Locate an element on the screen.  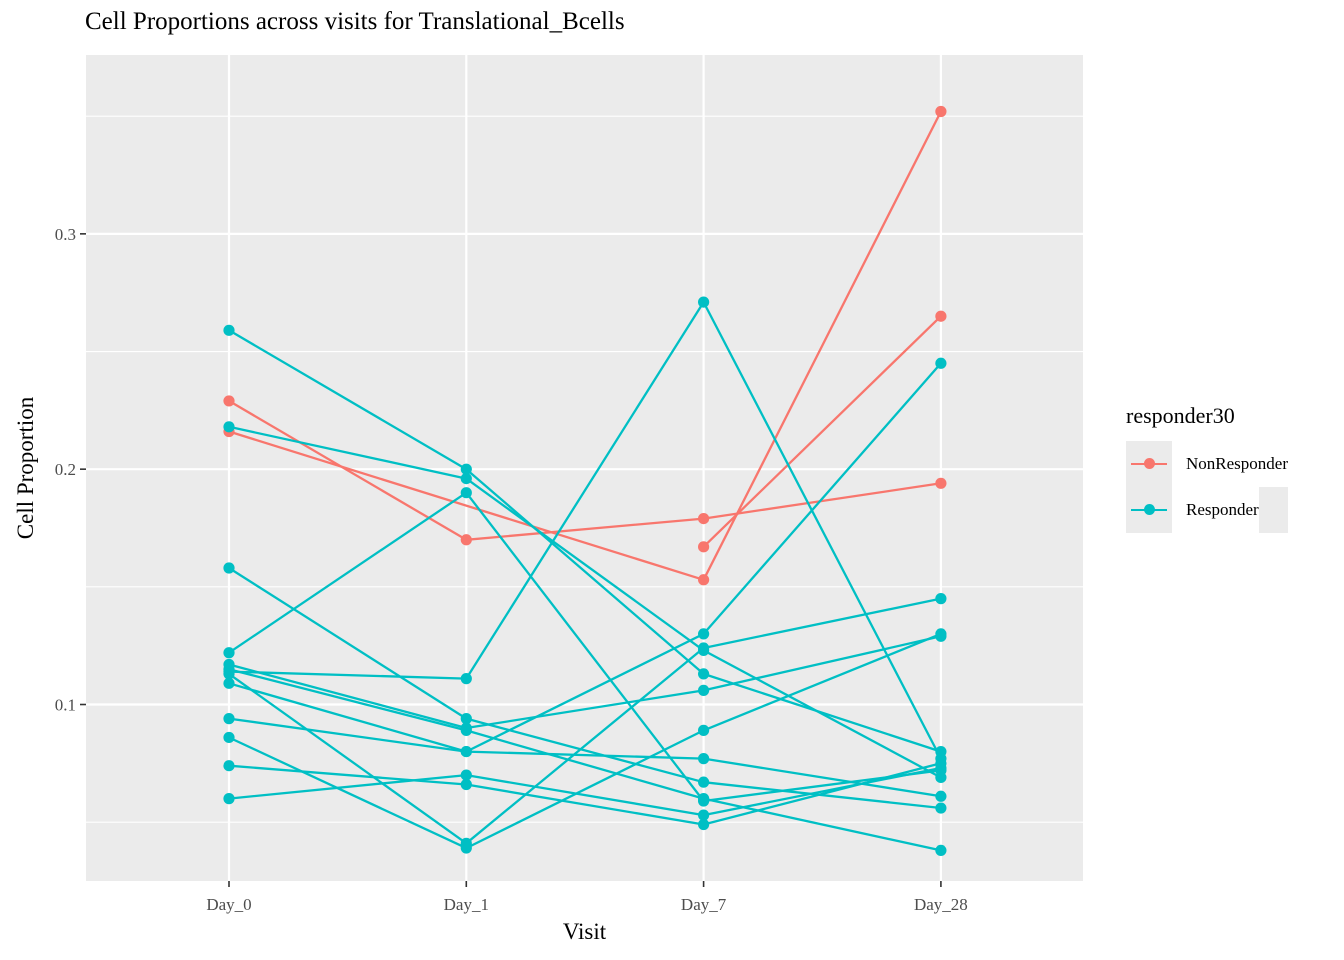
x-tick-label: Day_0 is located at coordinates (228, 904).